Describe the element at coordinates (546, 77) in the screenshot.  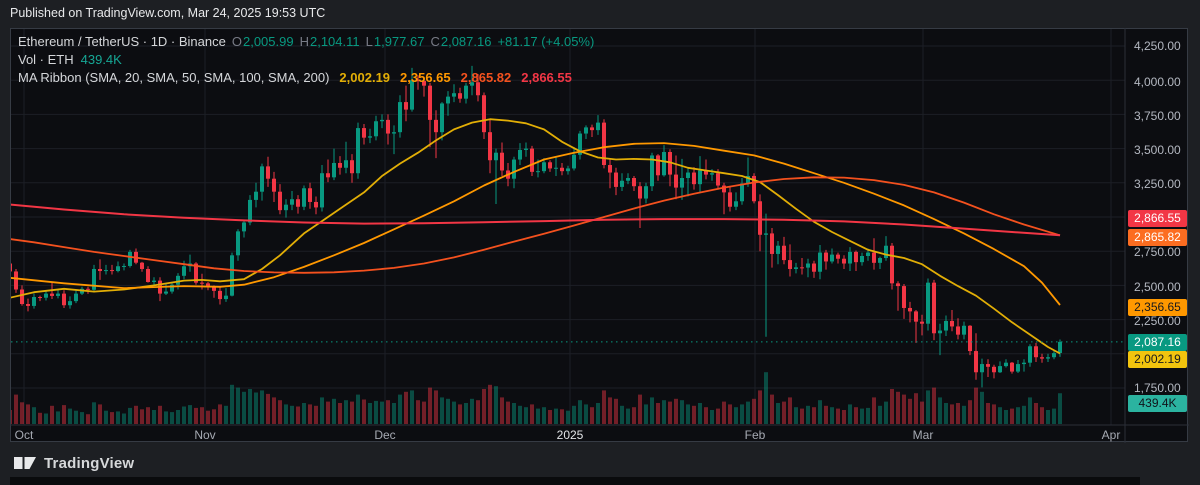
I see `sma200-value: 2,866.55` at that location.